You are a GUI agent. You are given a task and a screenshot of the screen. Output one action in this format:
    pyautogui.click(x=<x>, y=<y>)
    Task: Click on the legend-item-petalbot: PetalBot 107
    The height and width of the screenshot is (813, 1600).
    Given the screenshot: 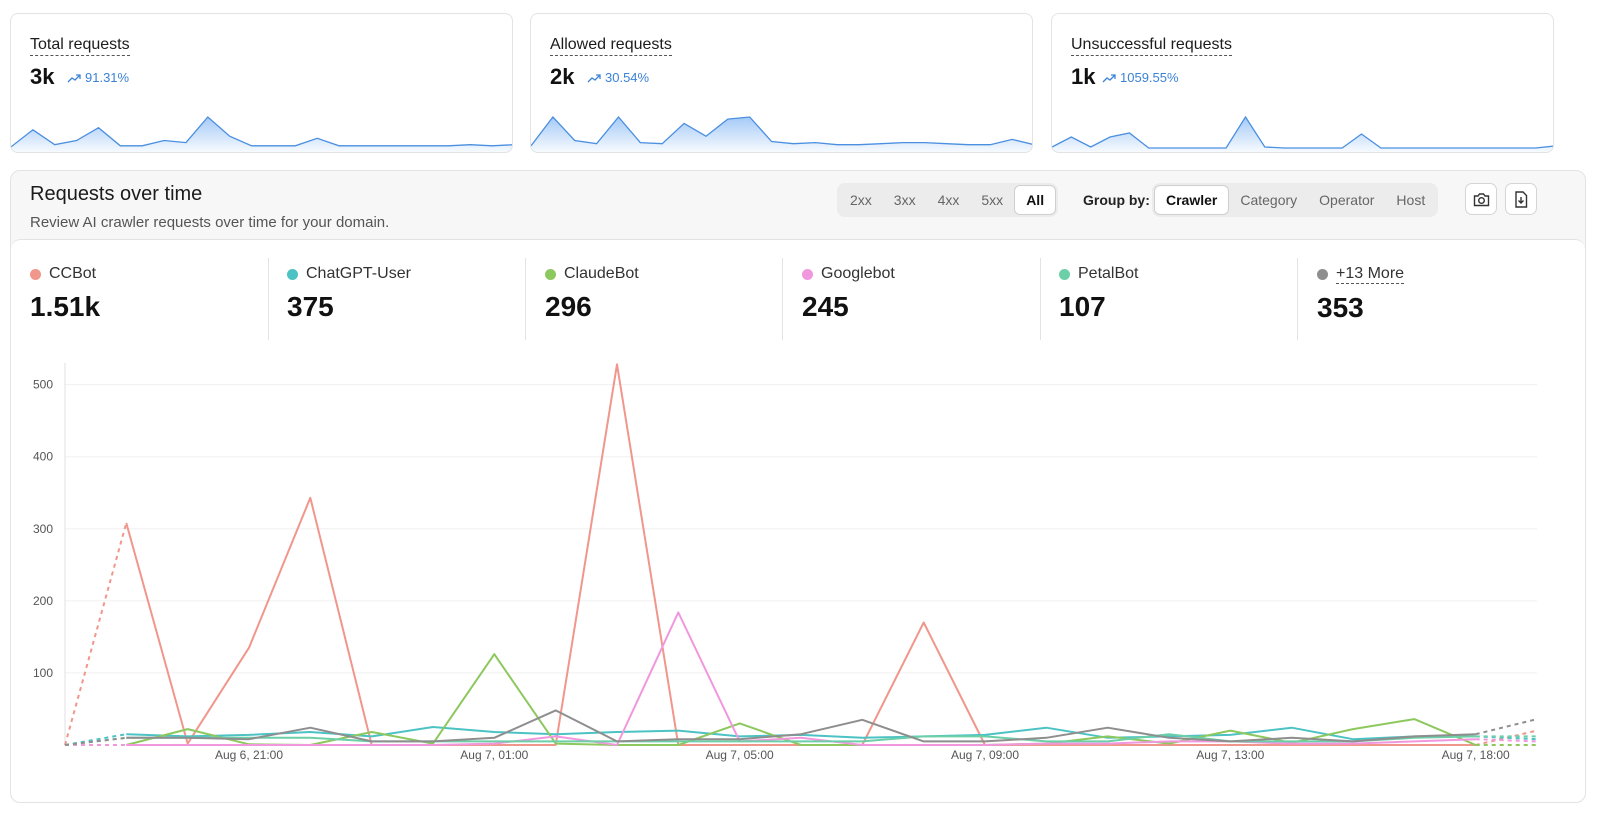 What is the action you would take?
    pyautogui.click(x=1098, y=308)
    